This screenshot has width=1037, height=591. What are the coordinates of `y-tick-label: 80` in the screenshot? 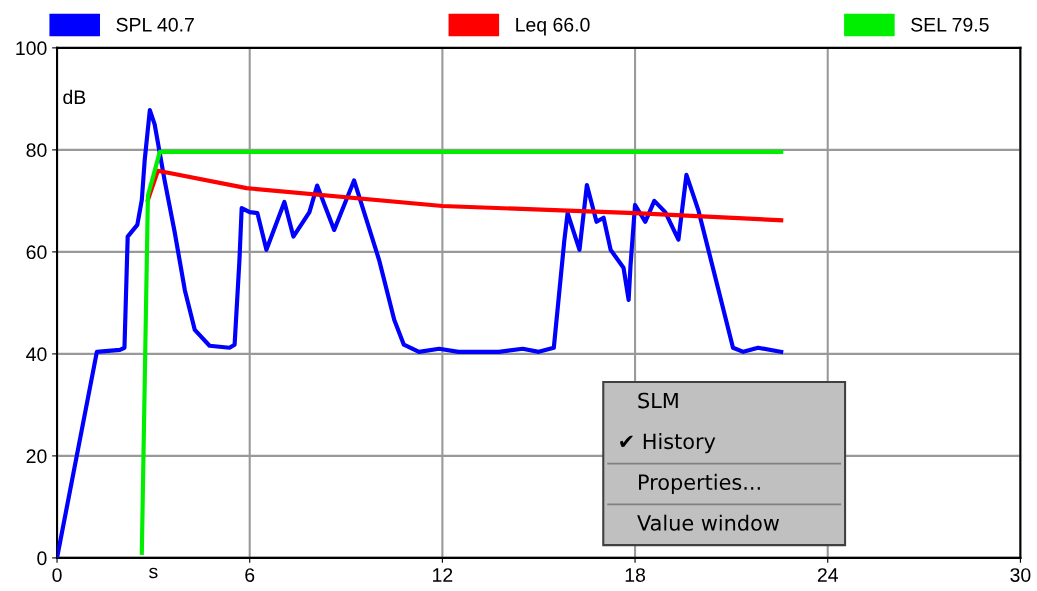 It's located at (36, 150).